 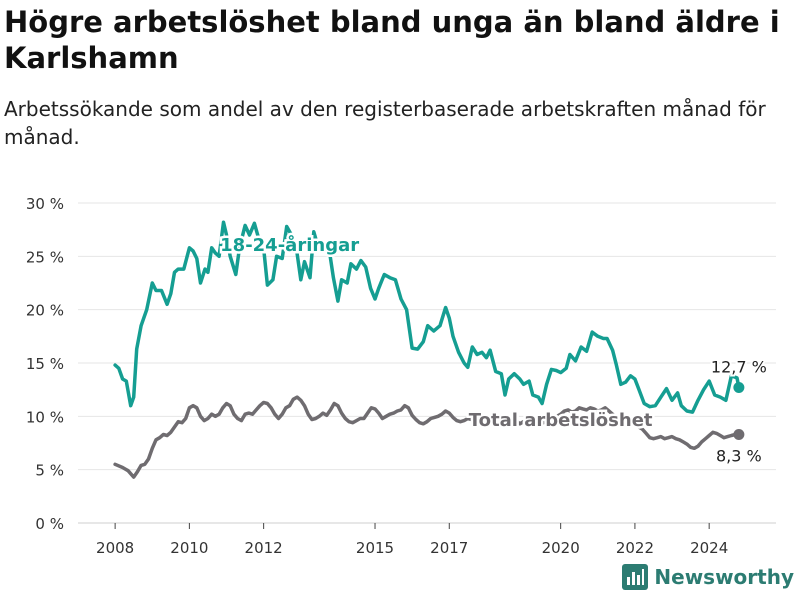 I want to click on y-tick-label: 5 %, so click(x=49, y=471).